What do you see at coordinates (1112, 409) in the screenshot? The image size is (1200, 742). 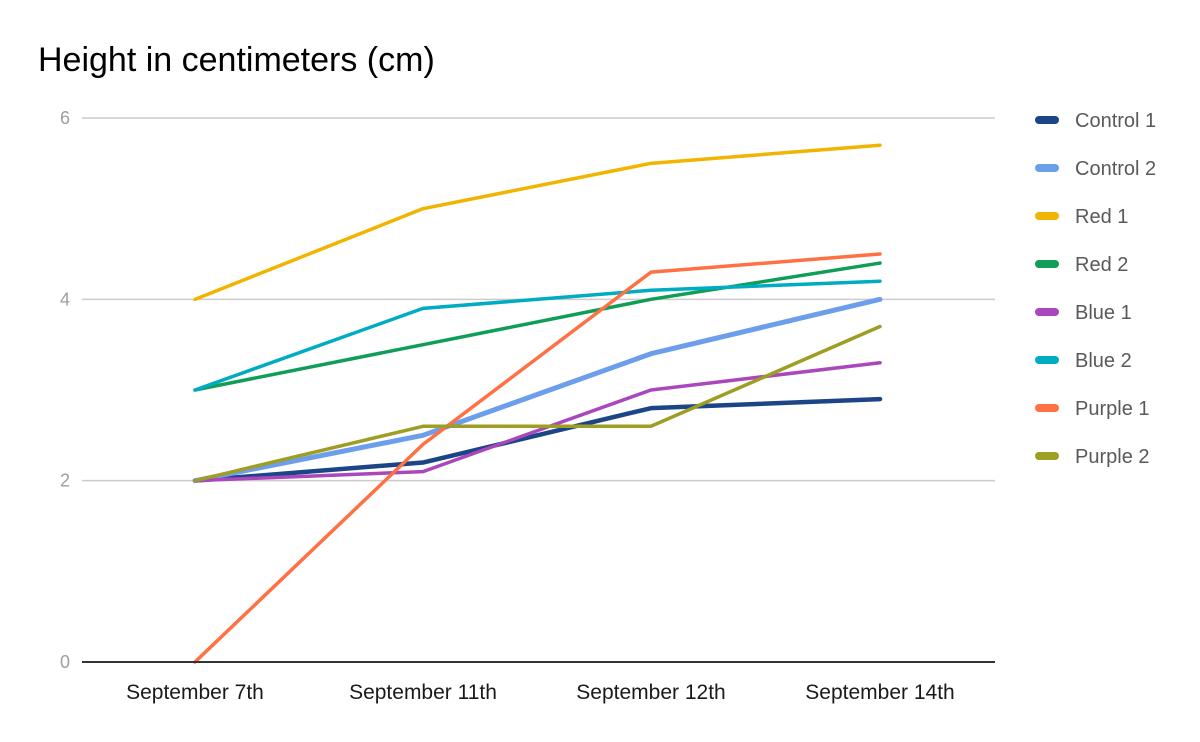 I see `legend-label-purple-1: Purple 1` at bounding box center [1112, 409].